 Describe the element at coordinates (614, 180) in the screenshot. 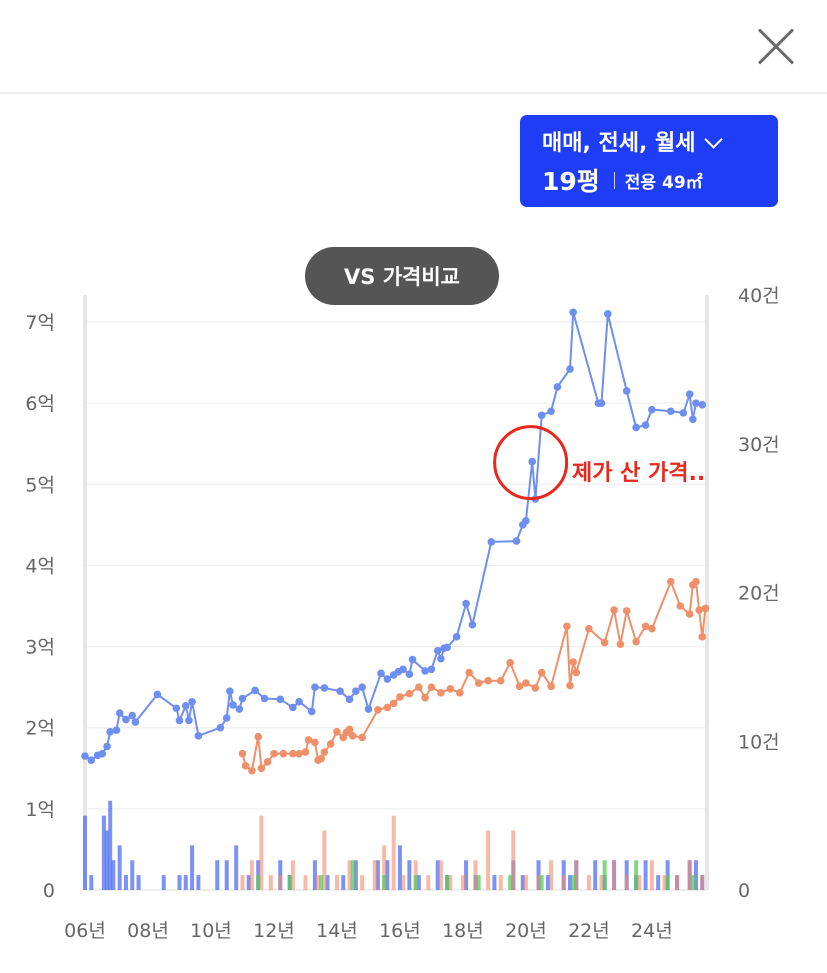

I see `divider` at that location.